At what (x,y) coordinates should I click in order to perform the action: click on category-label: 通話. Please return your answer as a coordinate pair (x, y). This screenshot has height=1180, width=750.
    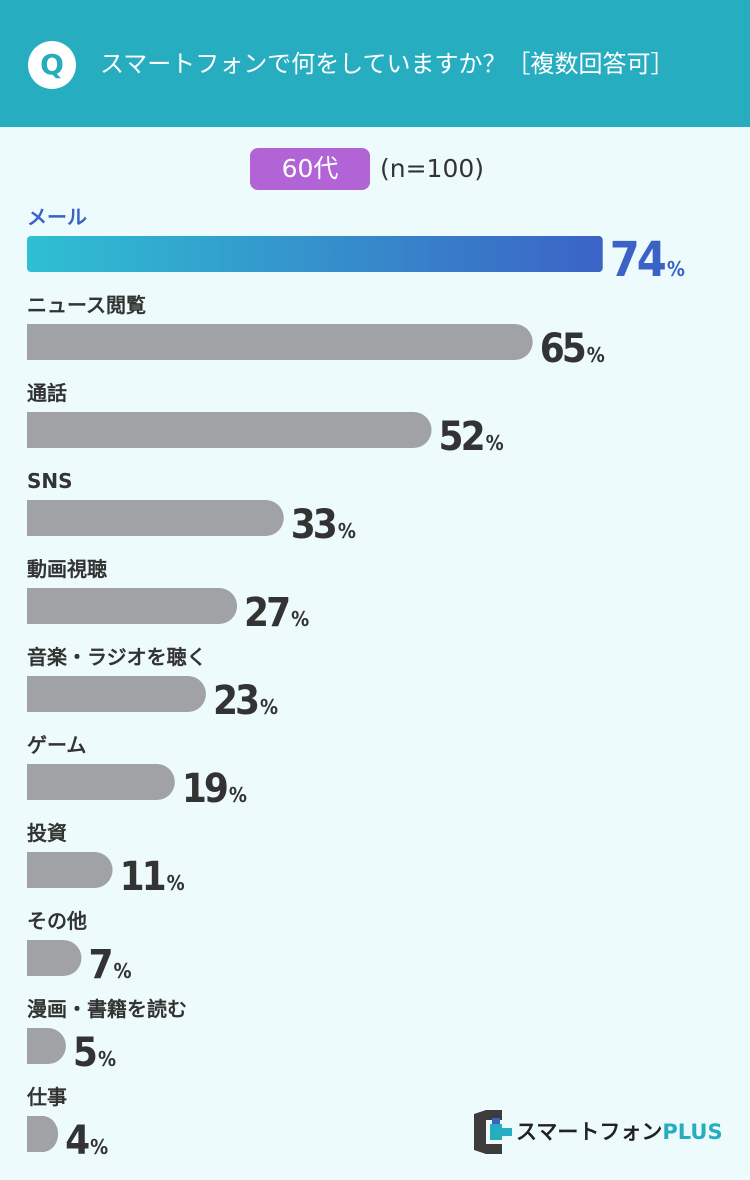
    Looking at the image, I should click on (47, 393).